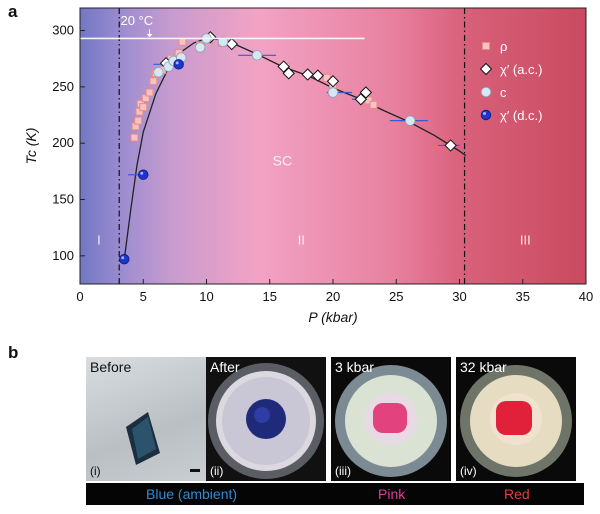  Describe the element at coordinates (332, 317) in the screenshot. I see `x-axis-label: P (kbar)` at that location.